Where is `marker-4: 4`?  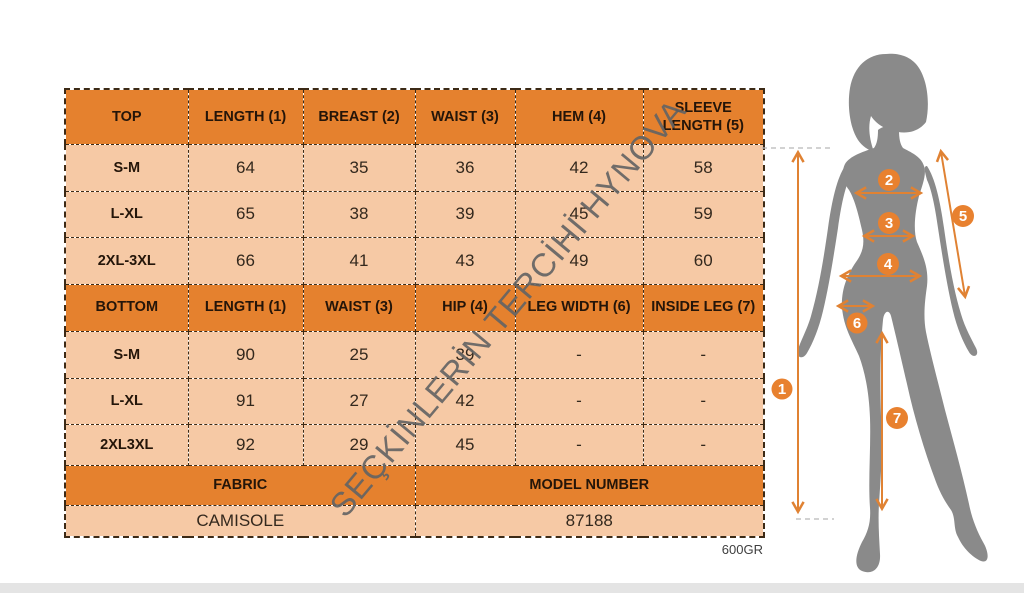
marker-4: 4 is located at coordinates (888, 264).